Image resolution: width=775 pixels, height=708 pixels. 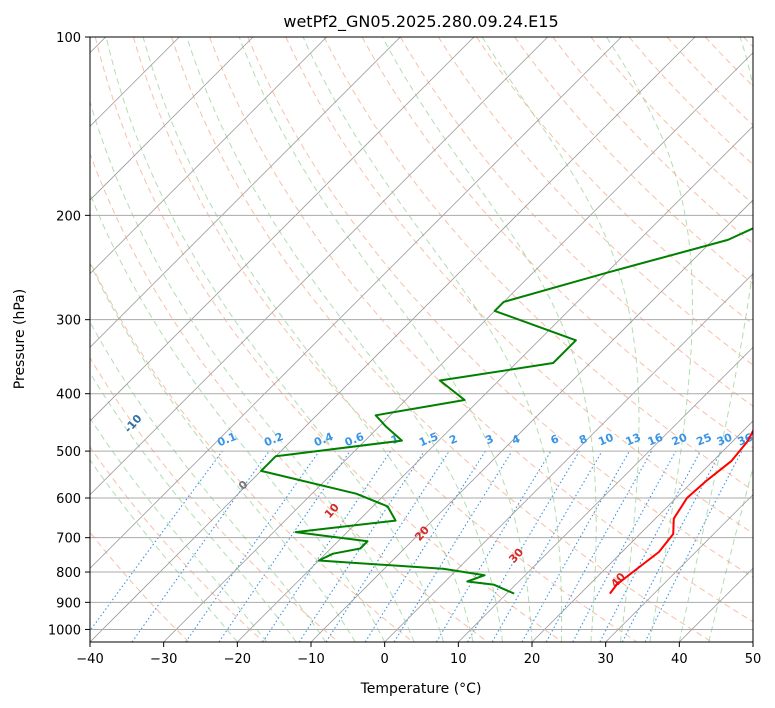 What do you see at coordinates (605, 659) in the screenshot?
I see `x-tick-label: 30` at bounding box center [605, 659].